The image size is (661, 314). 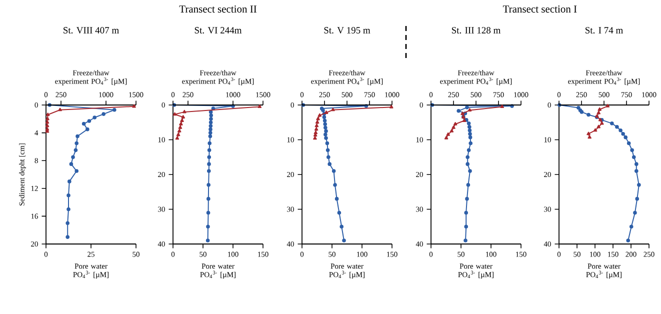 I want to click on chart-title: St. V 195 m, so click(x=347, y=30).